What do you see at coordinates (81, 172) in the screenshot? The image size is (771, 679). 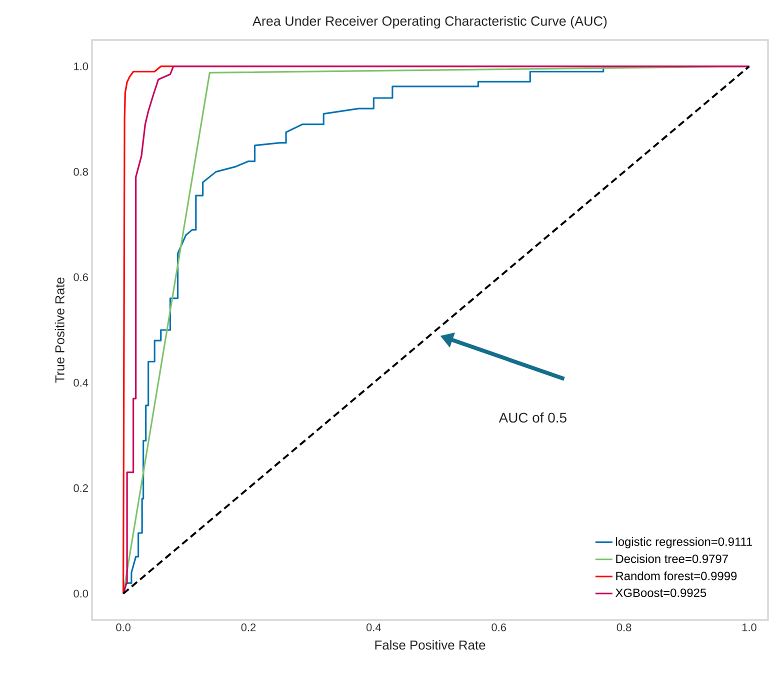 I see `y-tick-label: 0.8` at bounding box center [81, 172].